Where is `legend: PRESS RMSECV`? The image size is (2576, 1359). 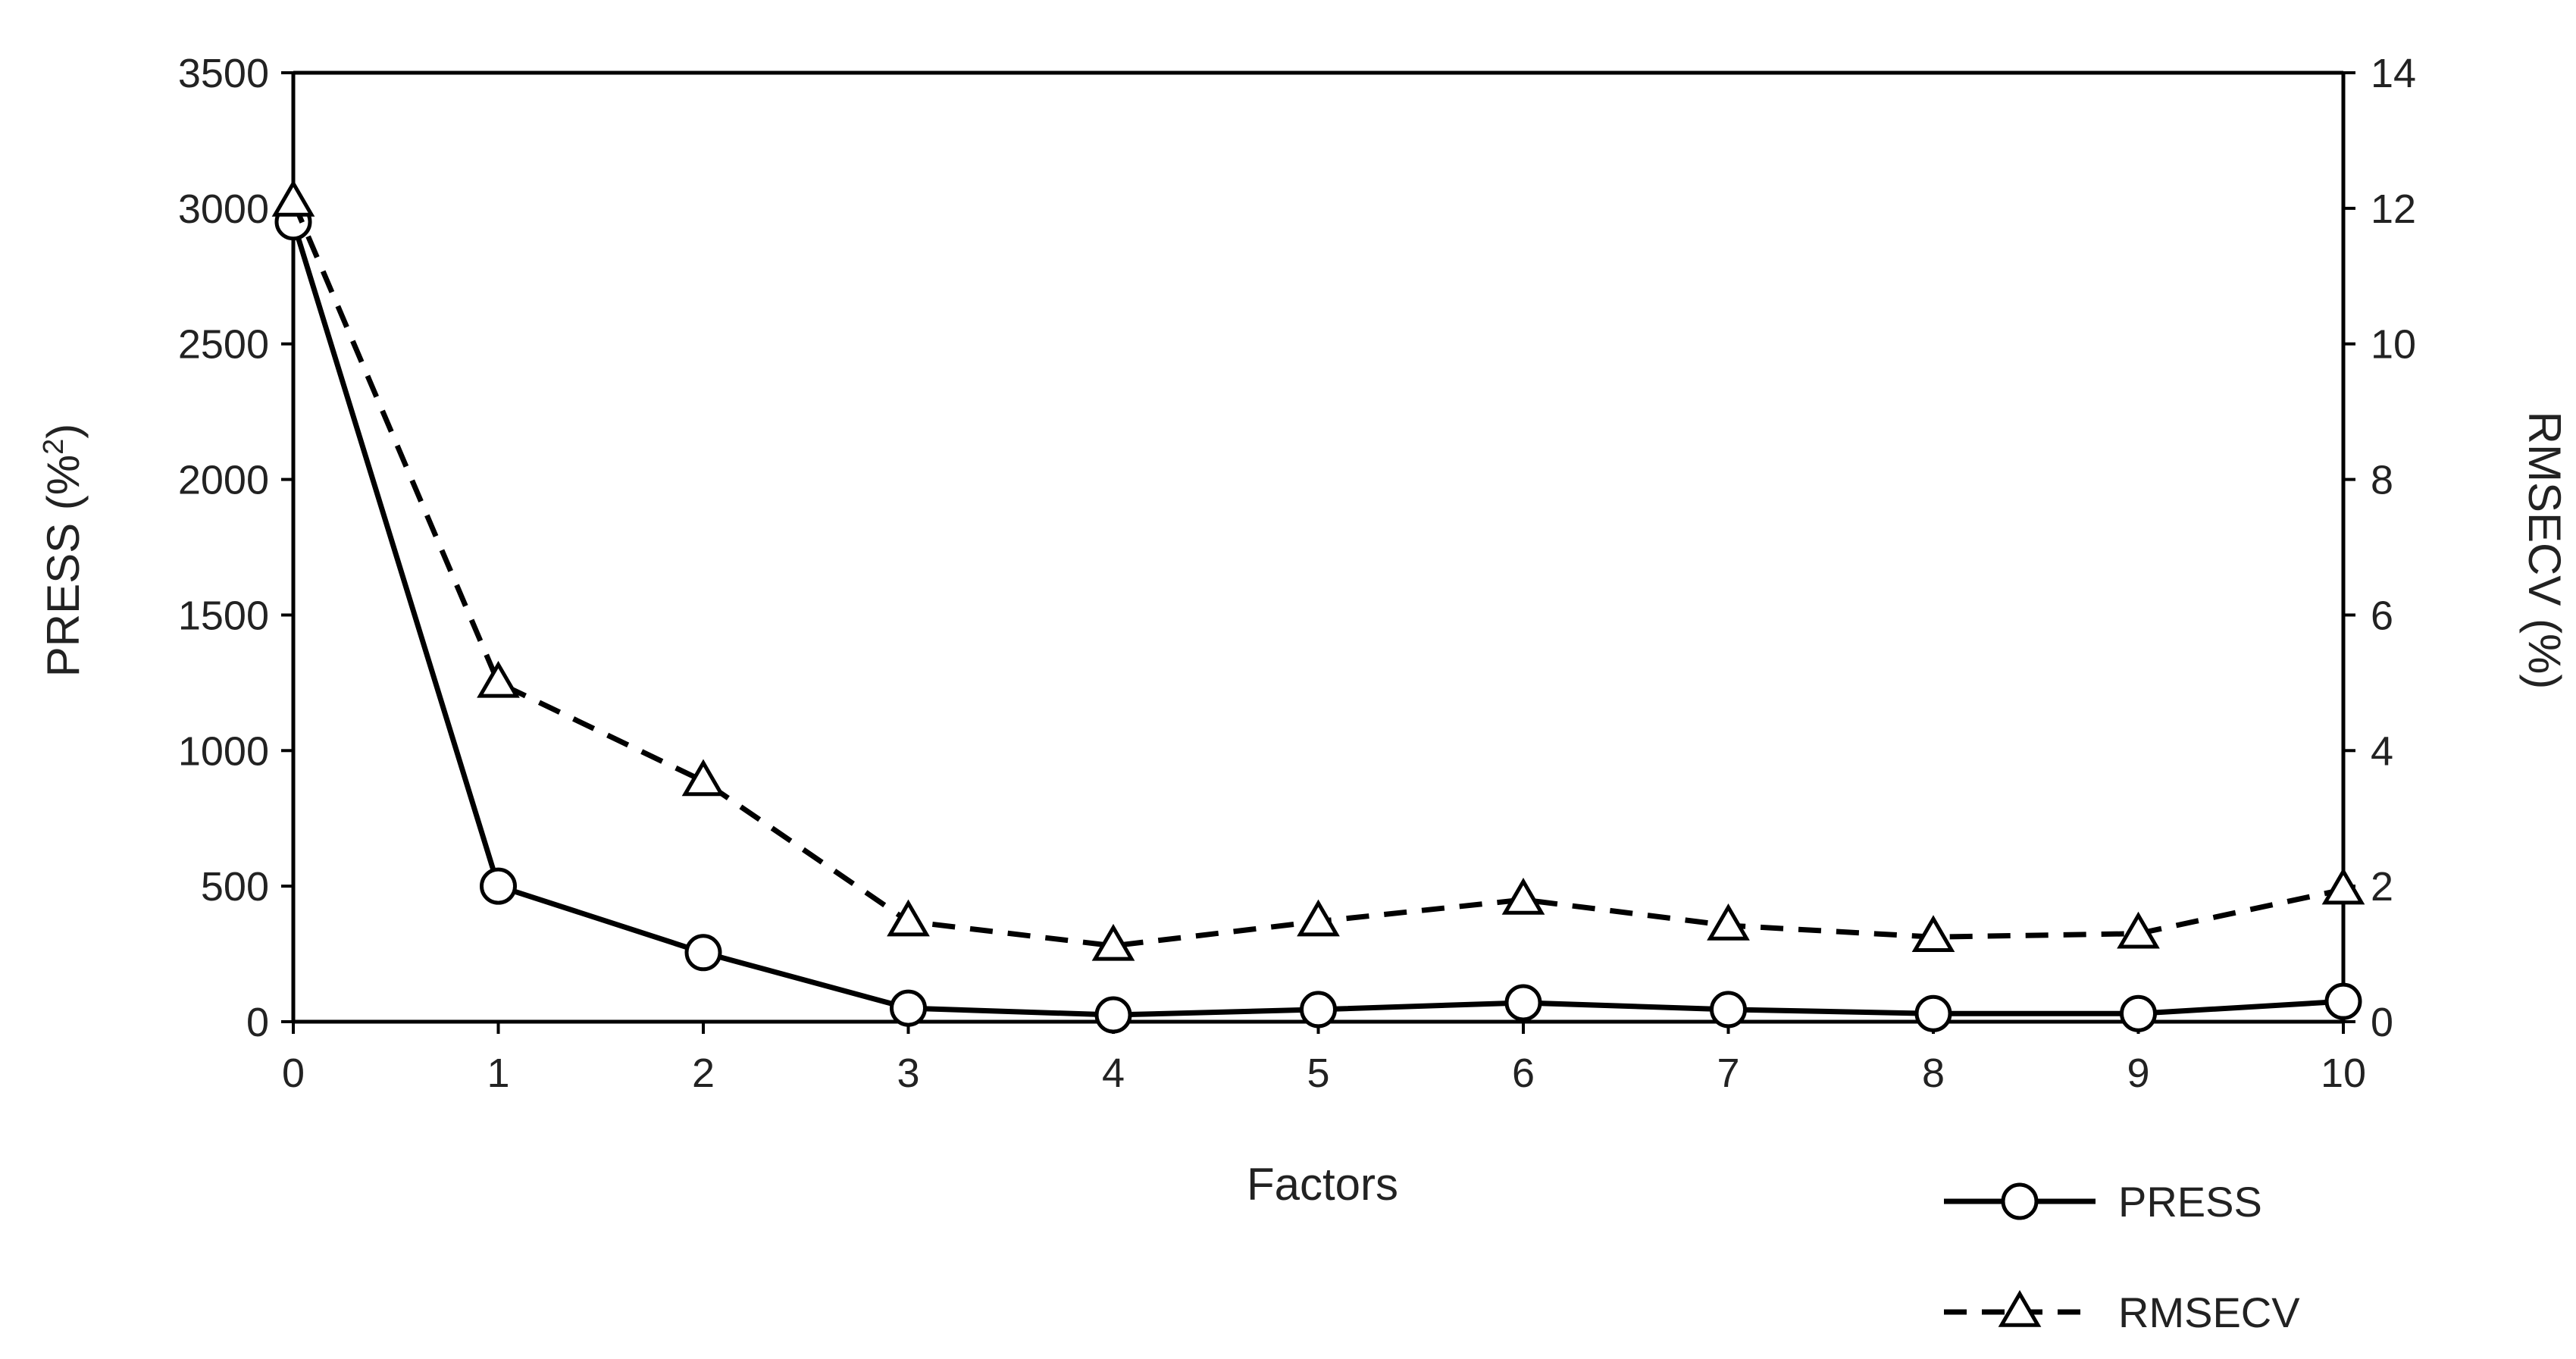 legend: PRESS RMSECV is located at coordinates (2122, 1257).